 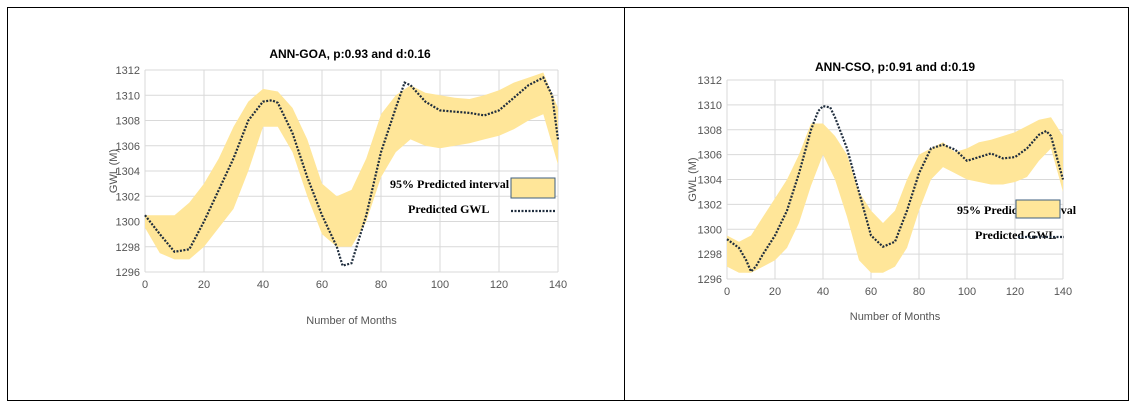 What do you see at coordinates (350, 54) in the screenshot?
I see `chart-title: ANN-GOA, p:0.93 and d:0.16` at bounding box center [350, 54].